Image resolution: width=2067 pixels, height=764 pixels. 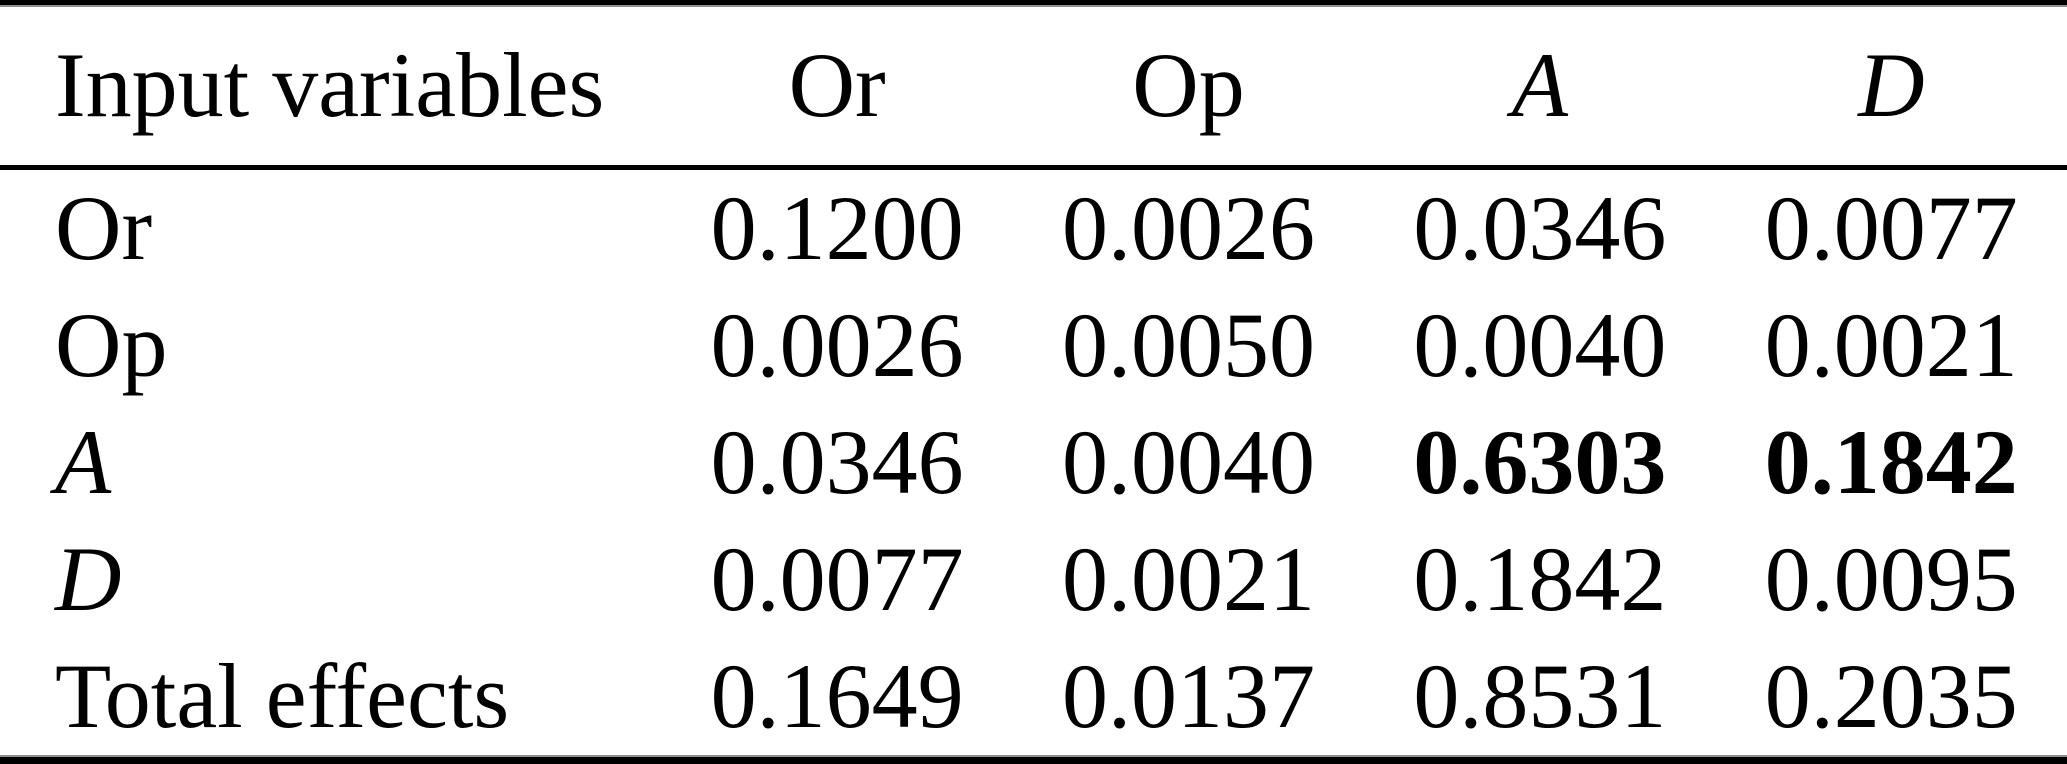 What do you see at coordinates (1891, 695) in the screenshot?
I see `value-cell: 0.2035` at bounding box center [1891, 695].